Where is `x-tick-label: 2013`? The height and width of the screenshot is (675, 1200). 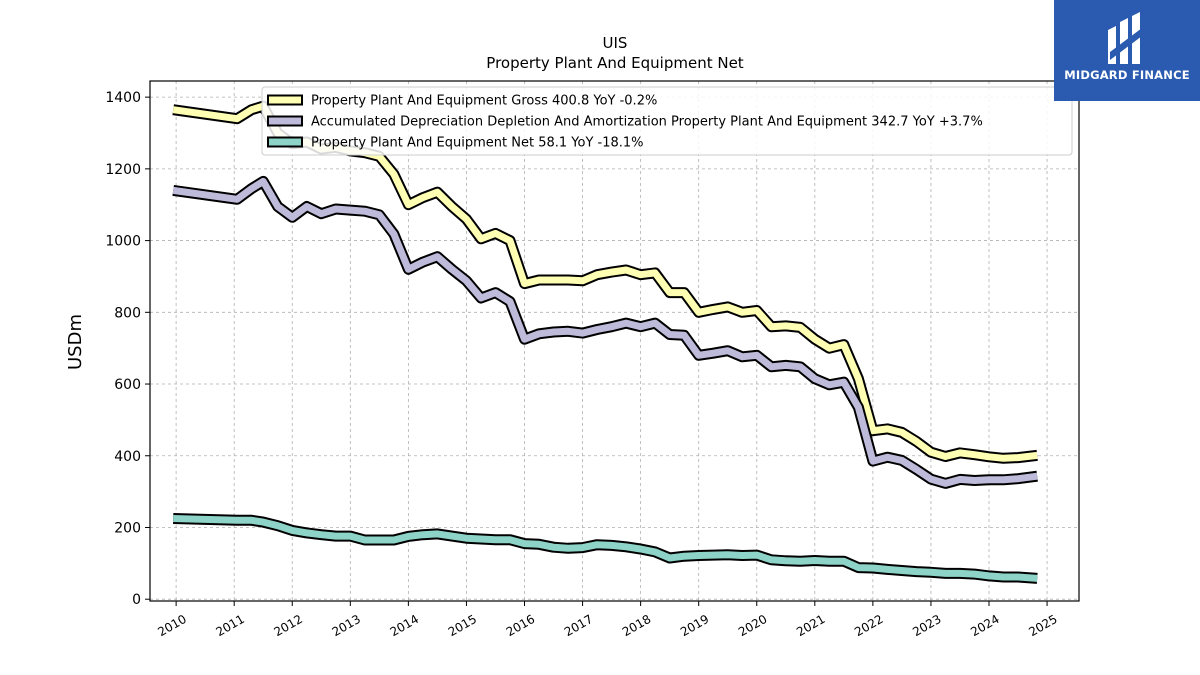 x-tick-label: 2013 is located at coordinates (346, 625).